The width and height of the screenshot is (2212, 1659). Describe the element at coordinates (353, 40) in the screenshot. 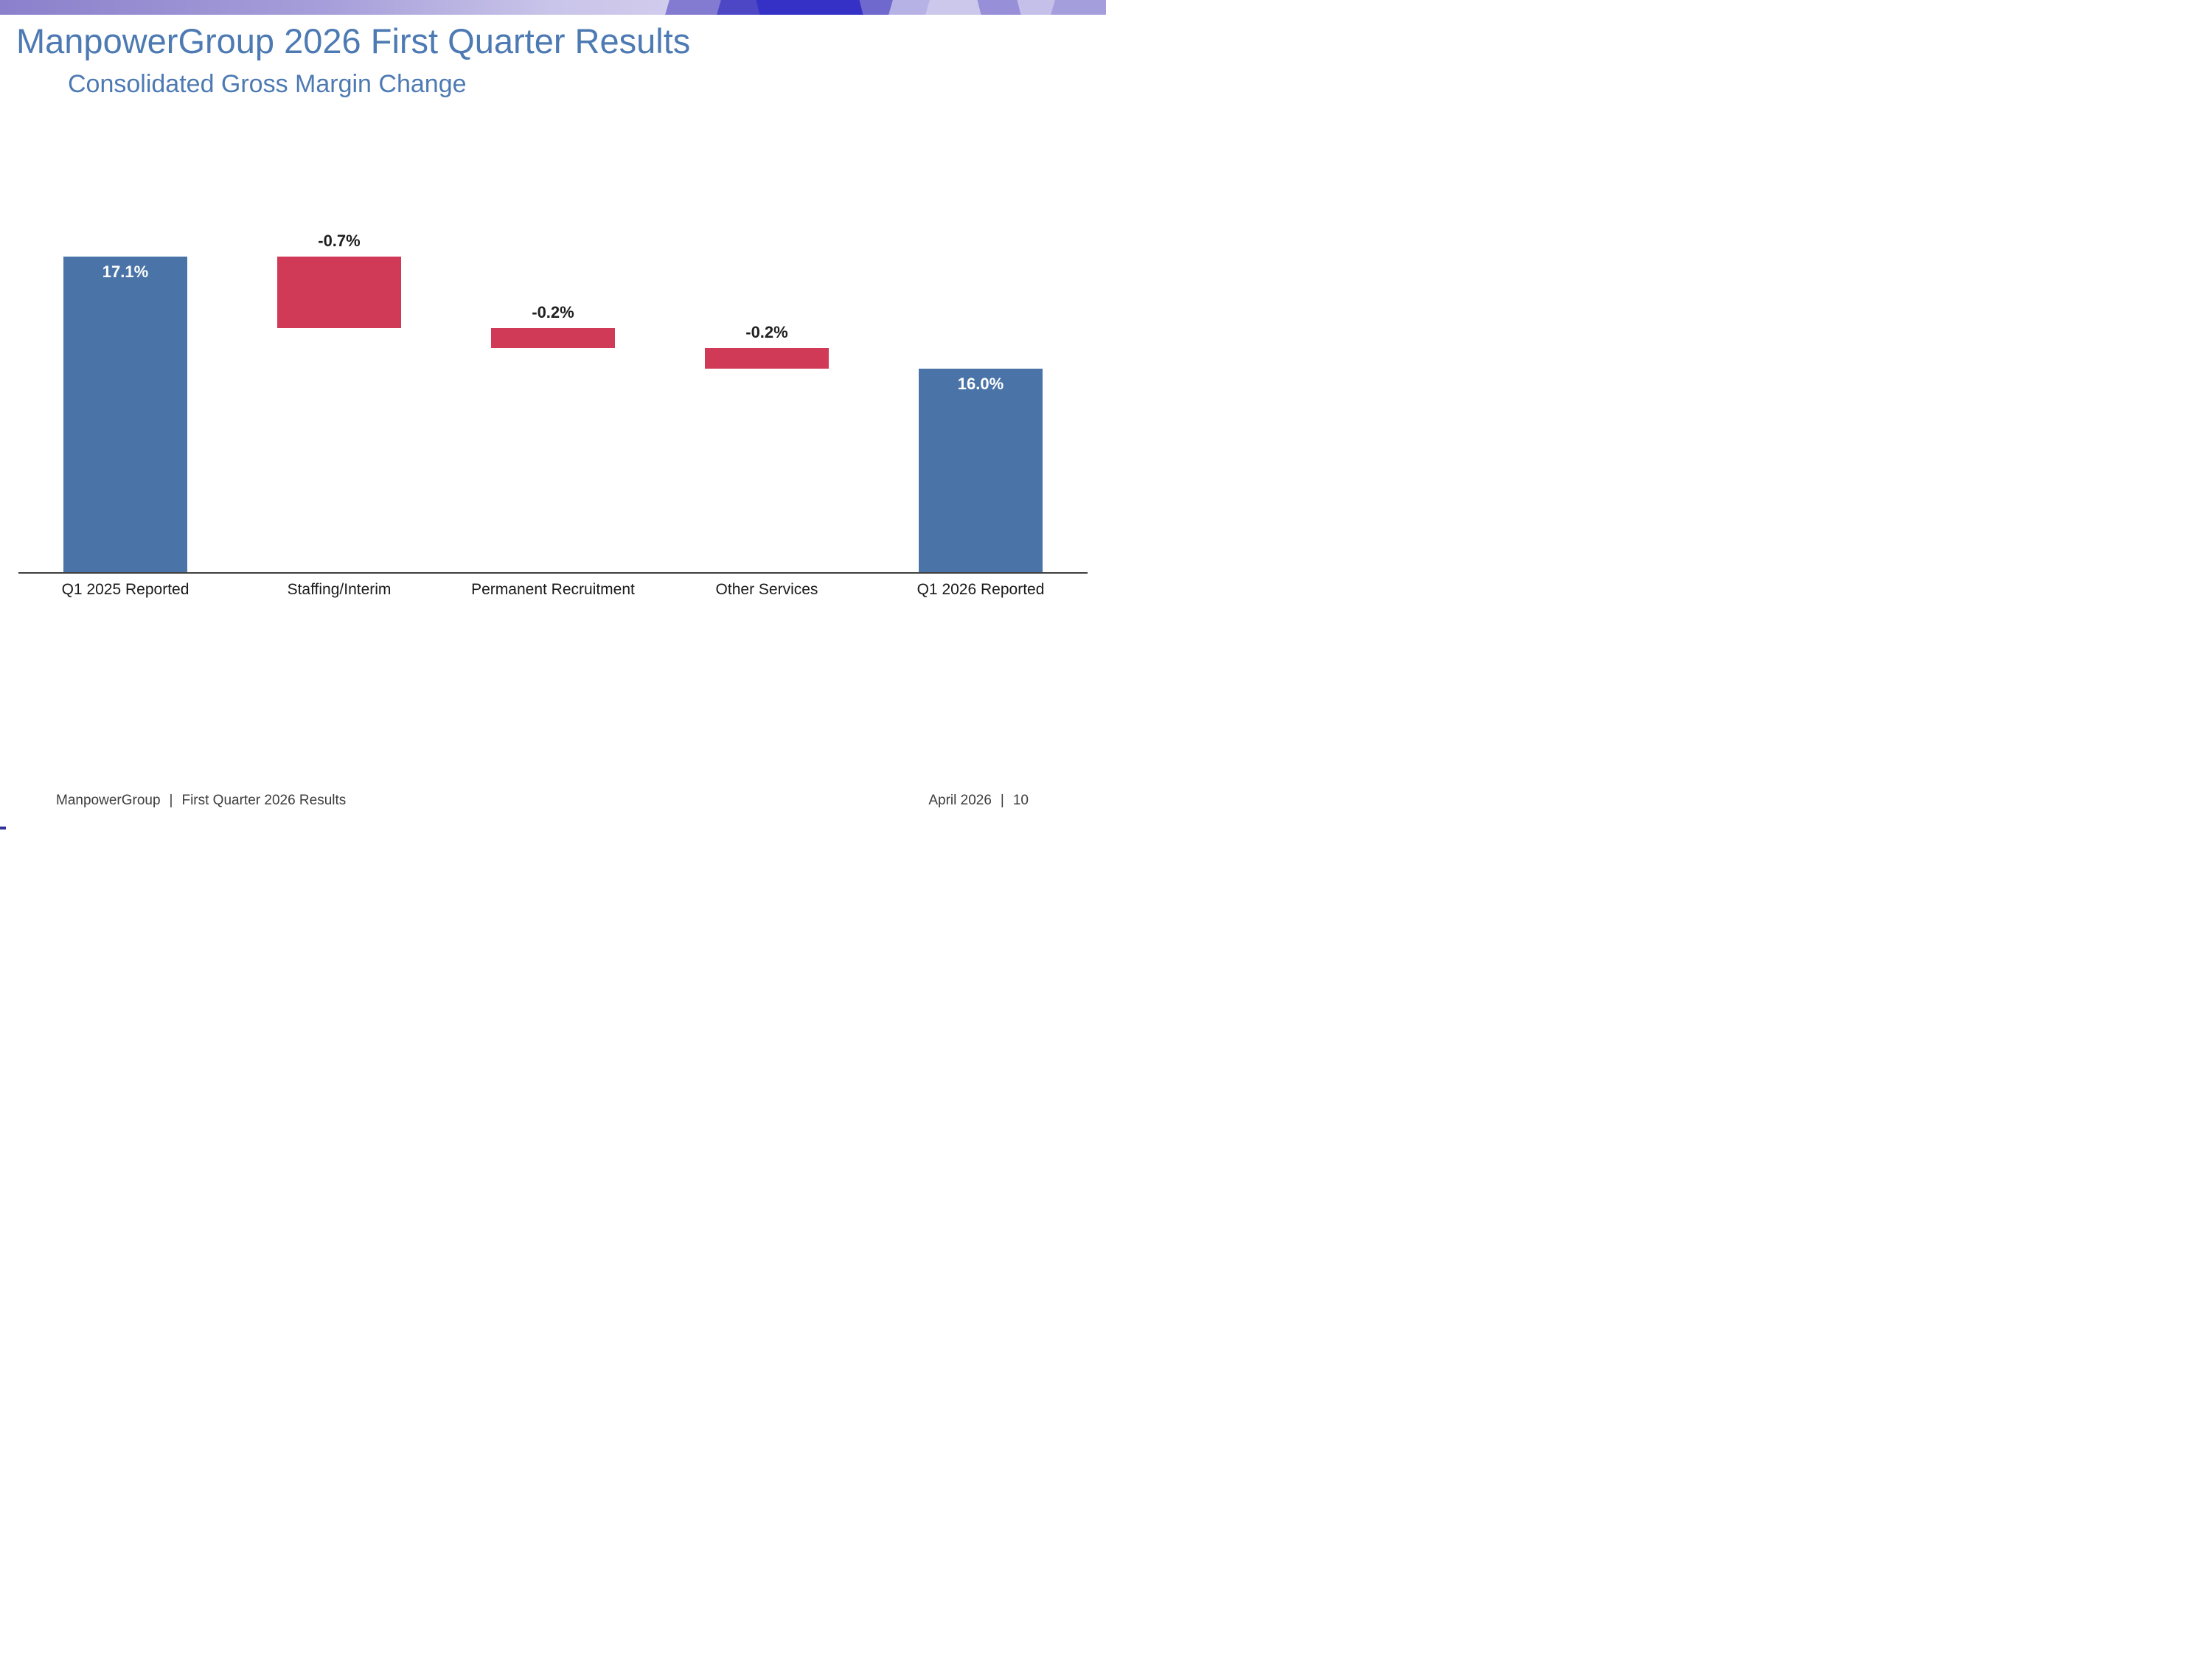

I see `slide-title: ManpowerGroup 2026 First Quarter Results` at that location.